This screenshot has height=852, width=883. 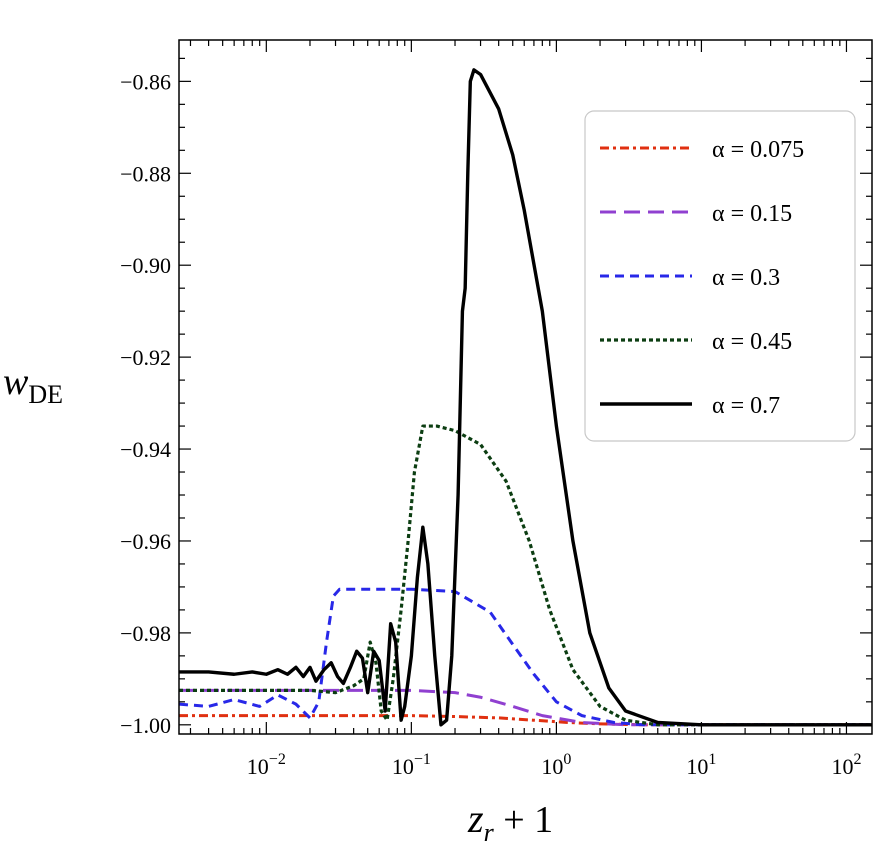 What do you see at coordinates (857, 759) in the screenshot?
I see `x-tick-exponent: 2` at bounding box center [857, 759].